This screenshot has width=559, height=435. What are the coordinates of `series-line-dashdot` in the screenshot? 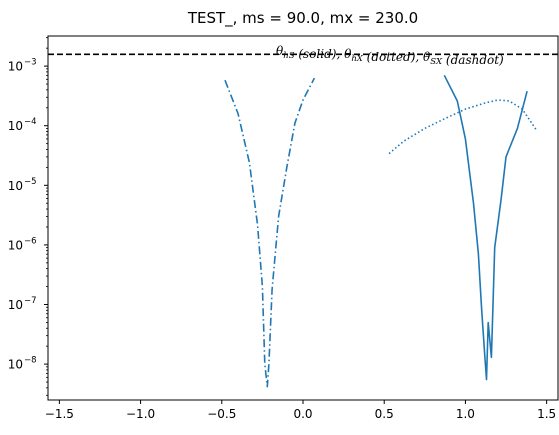 It's located at (270, 232).